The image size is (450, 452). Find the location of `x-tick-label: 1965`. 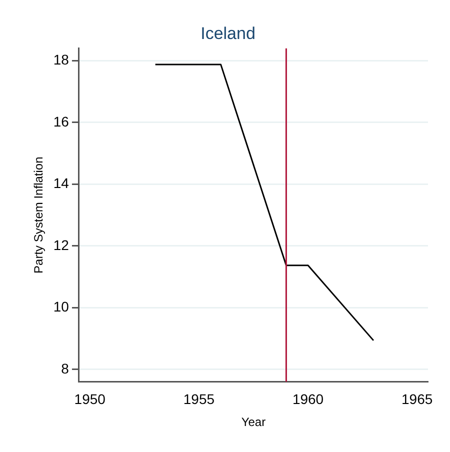

x-tick-label: 1965 is located at coordinates (417, 399).